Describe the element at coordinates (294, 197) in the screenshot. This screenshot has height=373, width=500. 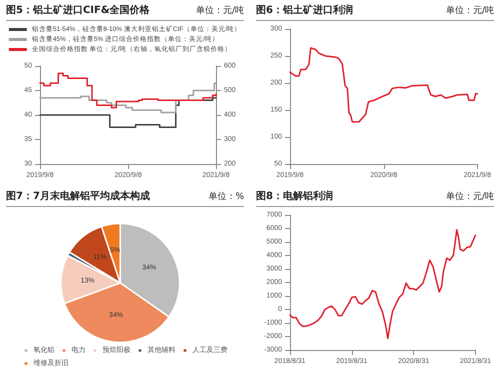
I see `chart-title: 图8：电解铝利润` at that location.